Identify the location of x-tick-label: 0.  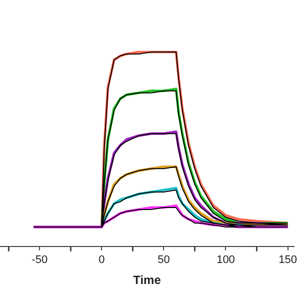
(101, 260).